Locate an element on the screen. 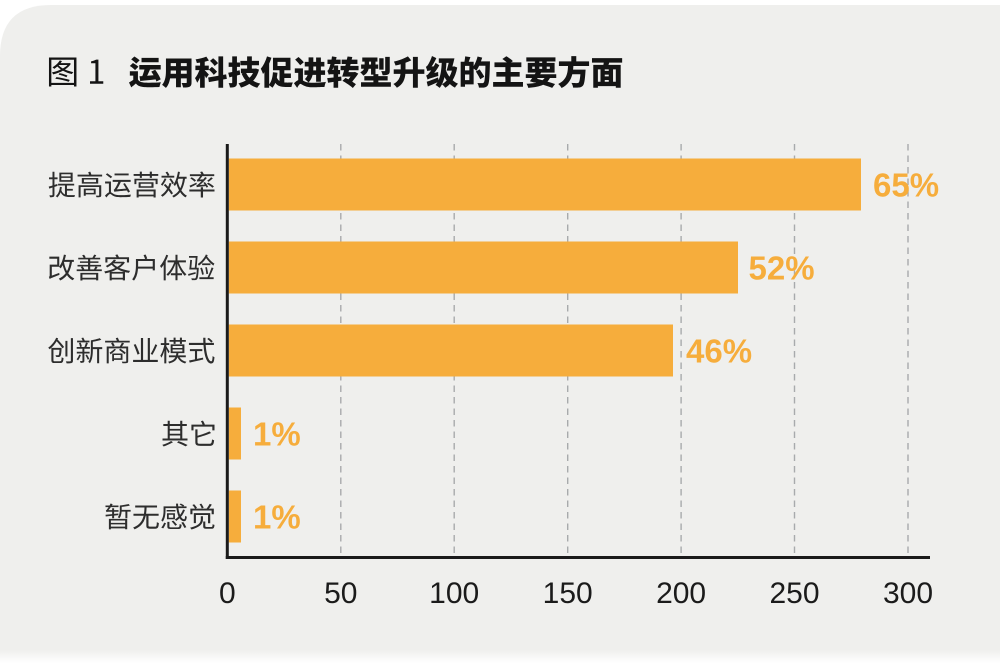  svg-text: 250 is located at coordinates (794, 593).